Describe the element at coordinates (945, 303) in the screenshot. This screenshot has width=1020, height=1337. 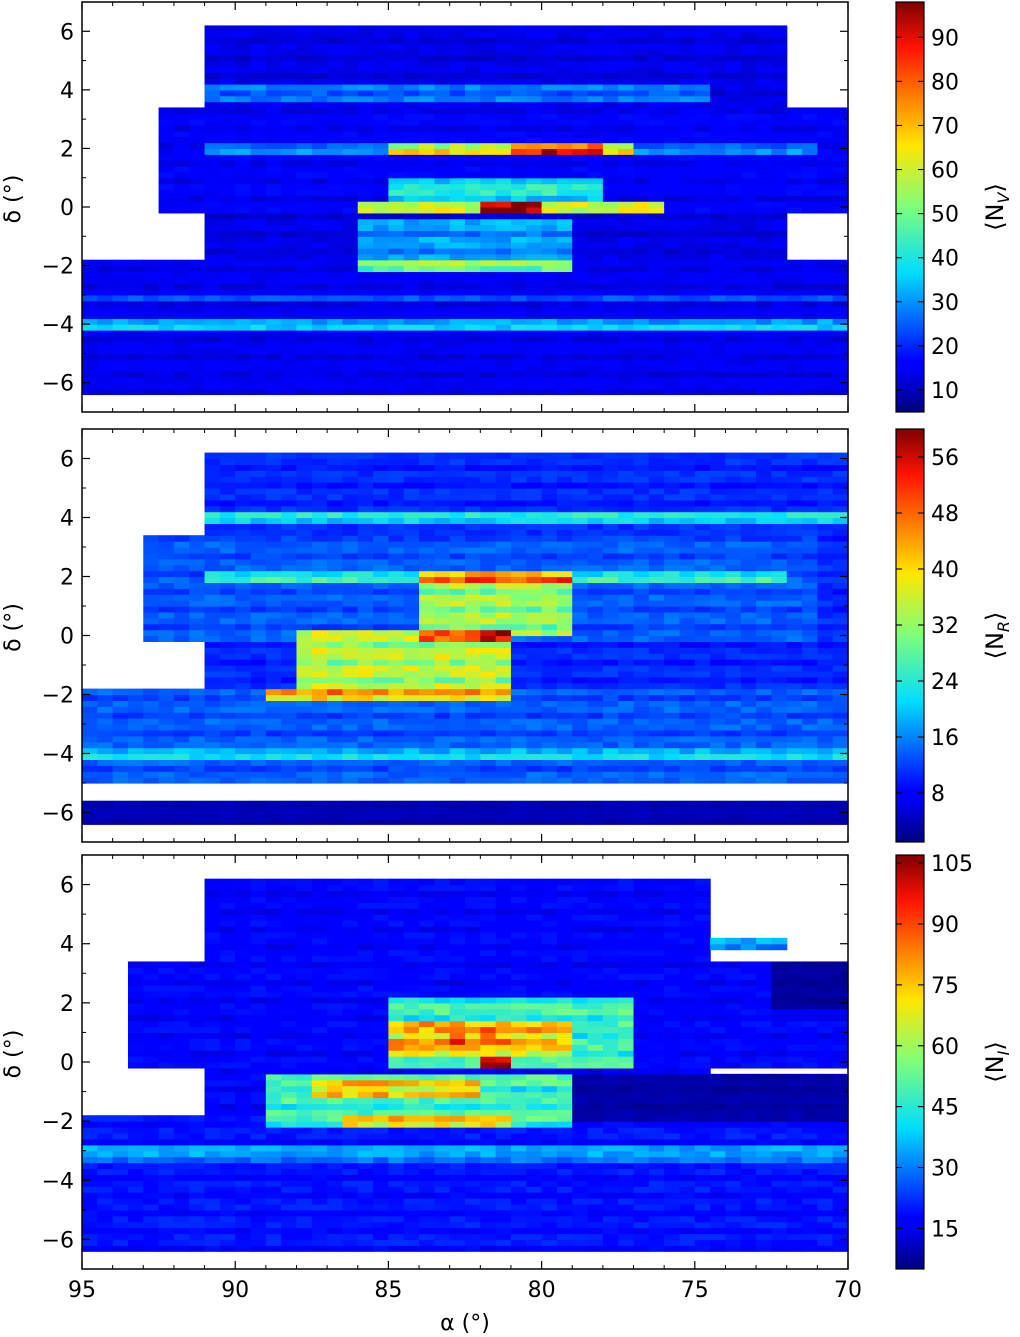
I see `colorbar-tick-label: 30` at that location.